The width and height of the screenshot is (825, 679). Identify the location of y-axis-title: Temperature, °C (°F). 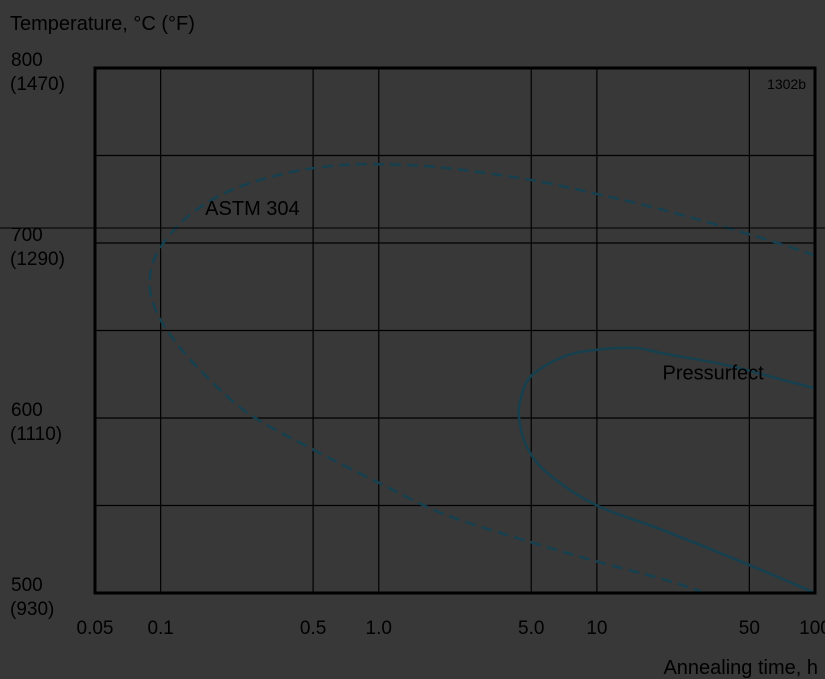
(102, 24).